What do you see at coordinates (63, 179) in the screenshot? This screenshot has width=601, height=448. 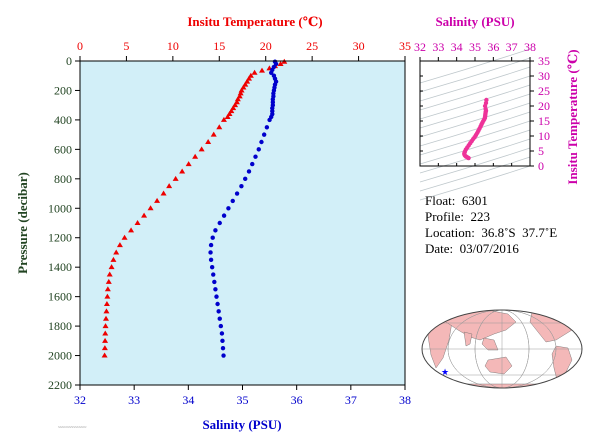 I see `pressure-tick-label: 800` at bounding box center [63, 179].